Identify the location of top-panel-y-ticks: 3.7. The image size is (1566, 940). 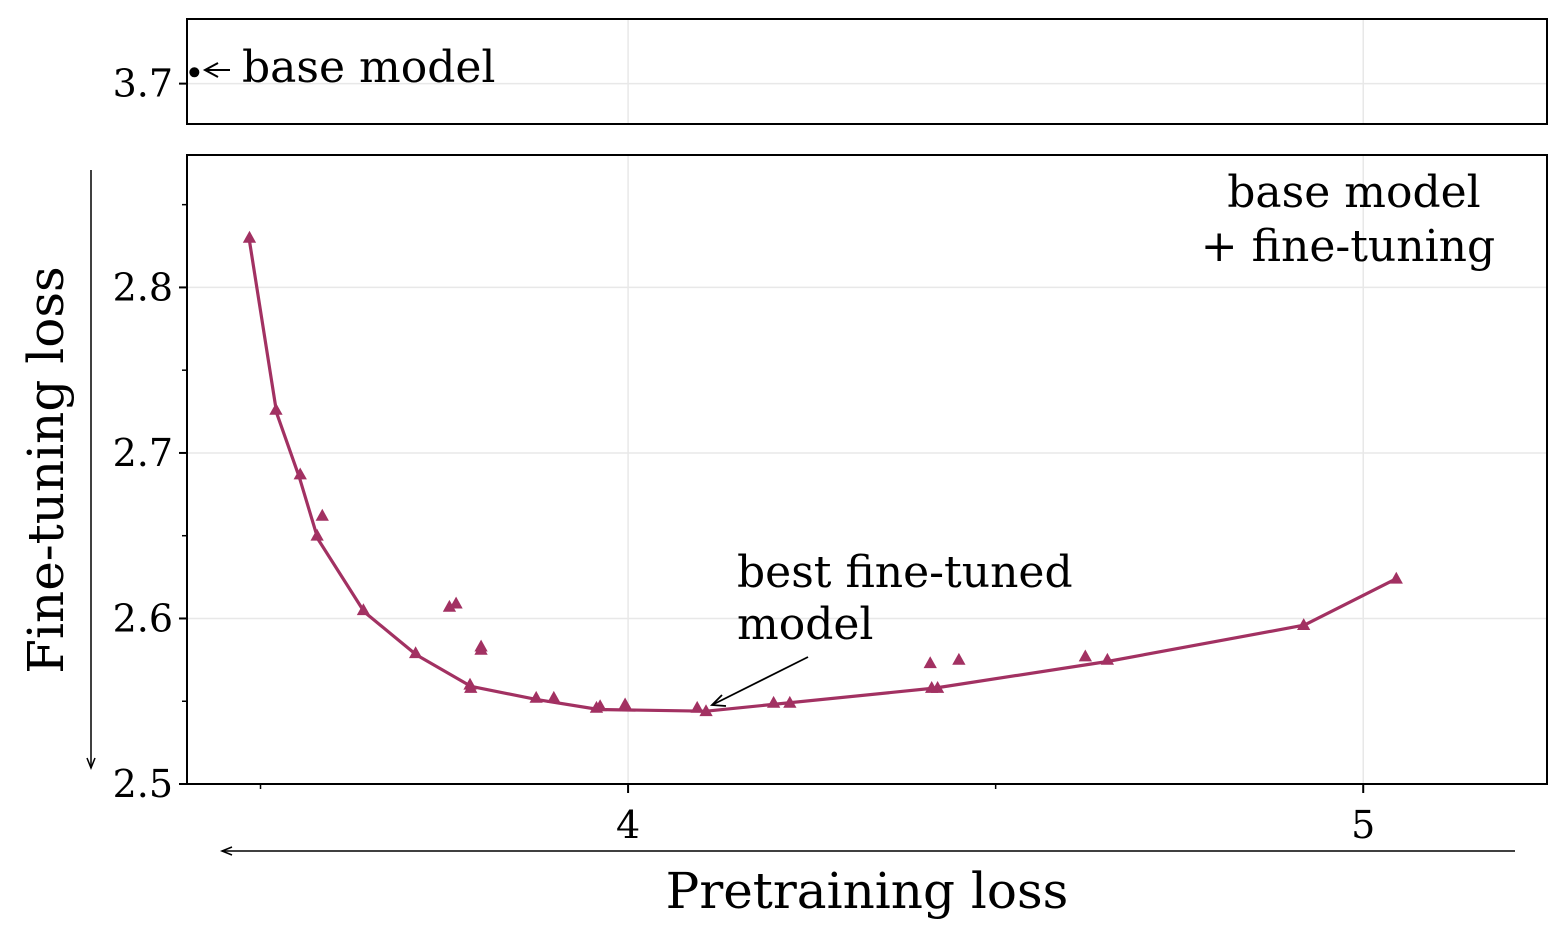
(150, 84).